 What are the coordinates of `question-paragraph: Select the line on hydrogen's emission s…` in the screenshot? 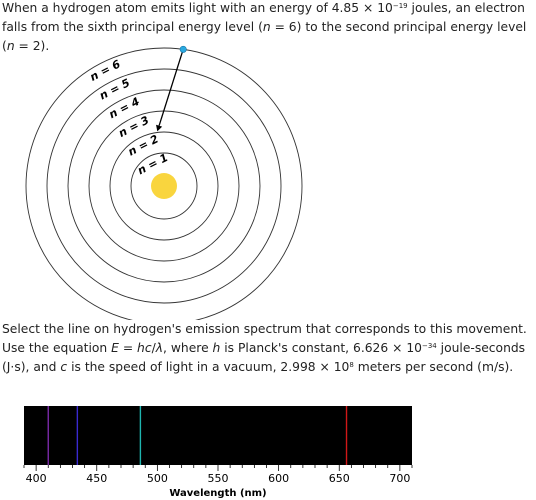 It's located at (264, 348).